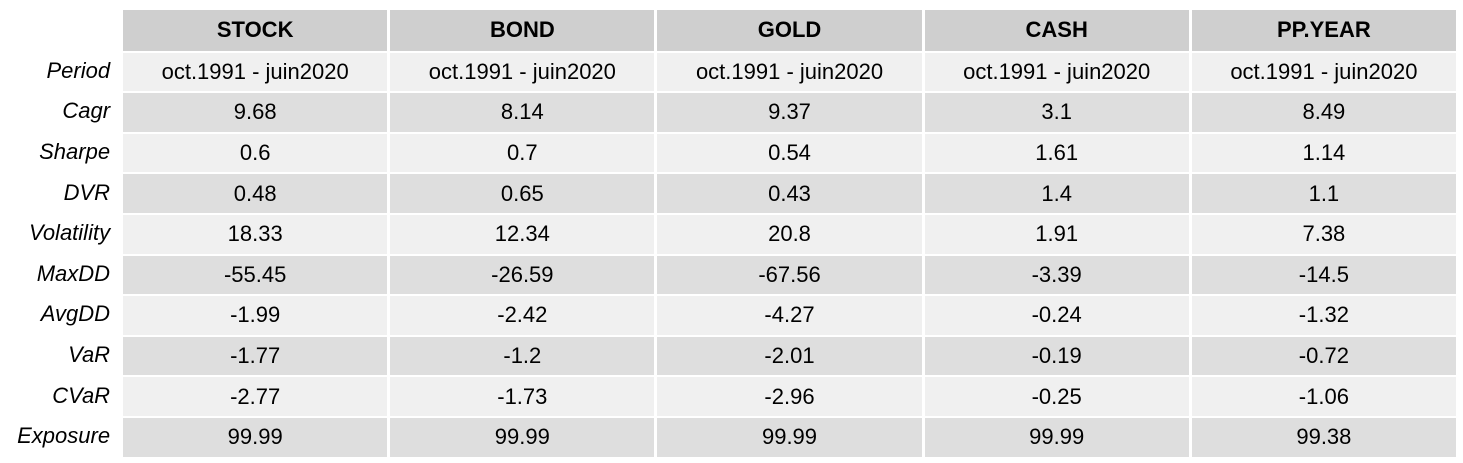 The image size is (1463, 463). I want to click on table-cell: -1.2, so click(521, 355).